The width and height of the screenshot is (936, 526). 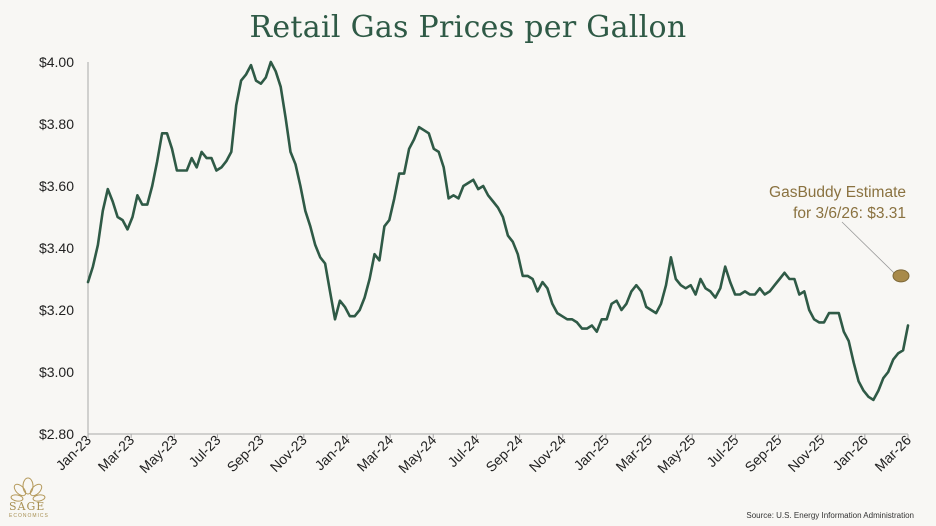 I want to click on x-tick-label: Mar-26, so click(x=892, y=453).